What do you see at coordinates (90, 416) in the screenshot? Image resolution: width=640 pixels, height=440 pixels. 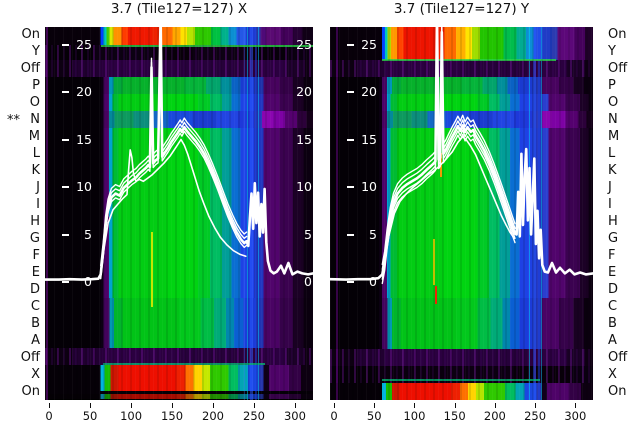 I see `x-tick-label: 50` at bounding box center [90, 416].